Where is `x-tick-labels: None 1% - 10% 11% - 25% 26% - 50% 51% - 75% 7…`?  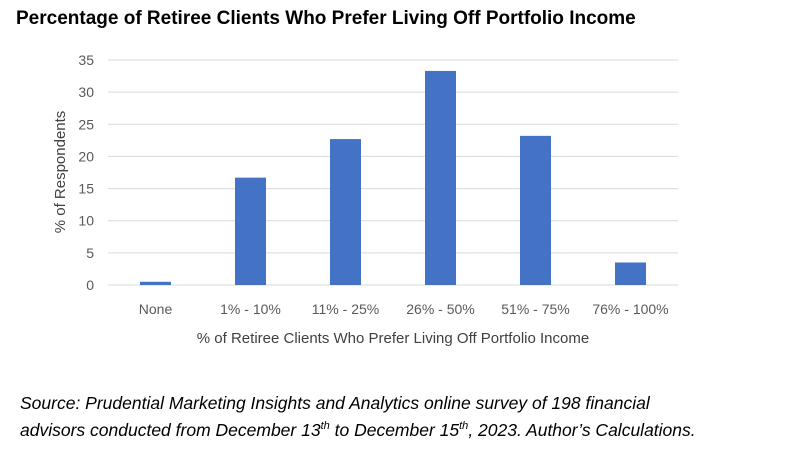
x-tick-labels: None 1% - 10% 11% - 25% 26% - 50% 51% - 75% 7… is located at coordinates (404, 309).